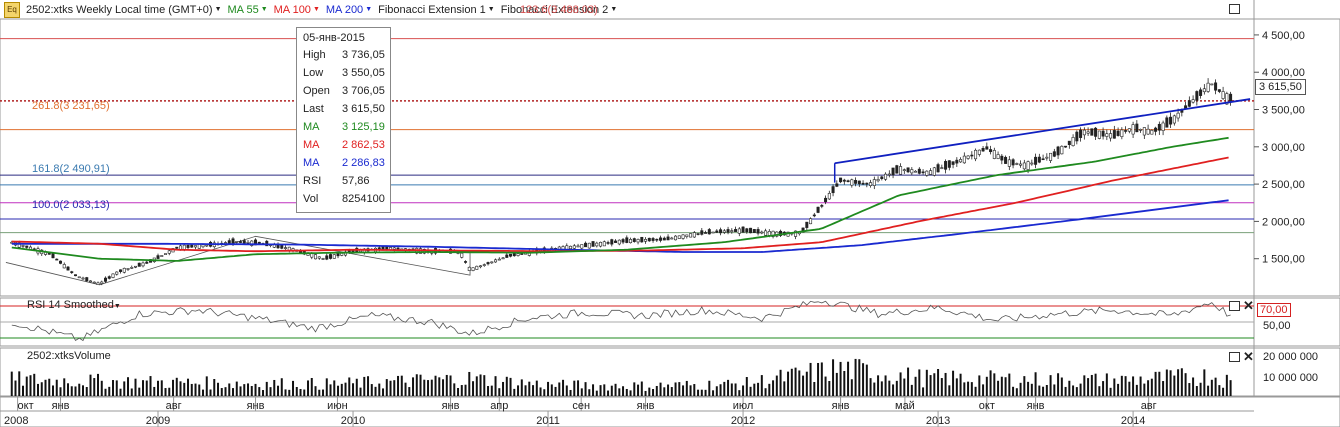  Describe the element at coordinates (987, 406) in the screenshot. I see `month-label: окт` at that location.